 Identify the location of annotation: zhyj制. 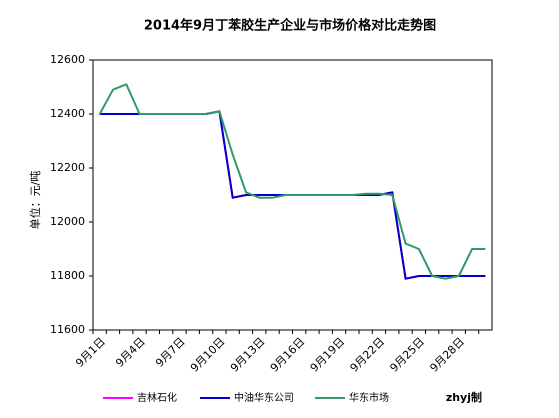
(464, 397).